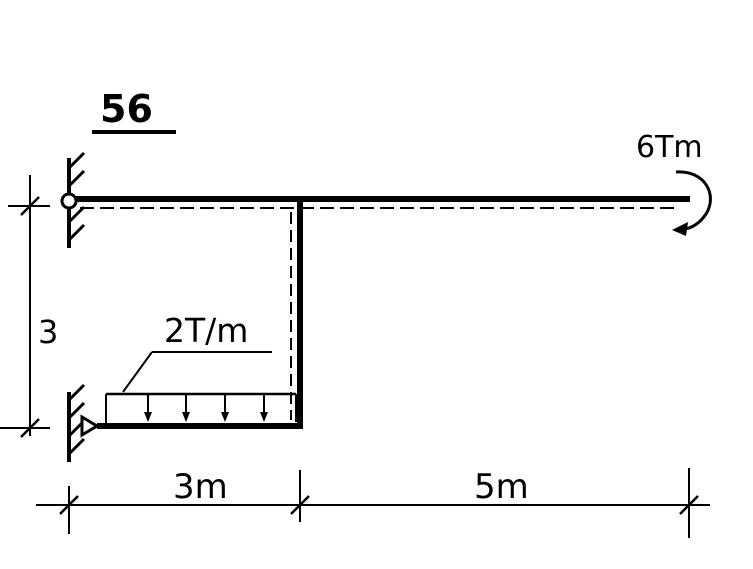  Describe the element at coordinates (669, 147) in the screenshot. I see `moment-label: 6Tm` at that location.